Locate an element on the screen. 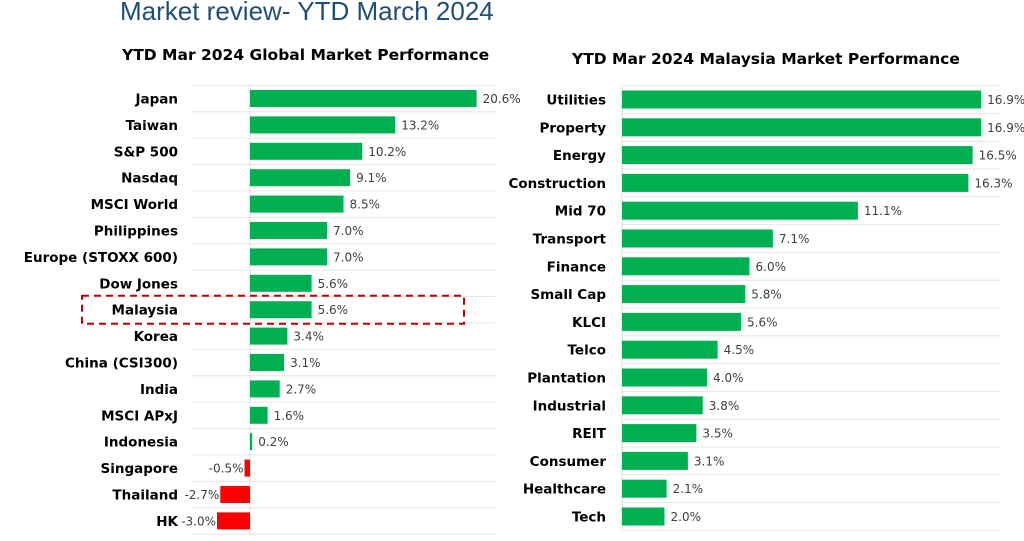 The image size is (1024, 541). malaysia-category-label: Small Cap is located at coordinates (568, 295).